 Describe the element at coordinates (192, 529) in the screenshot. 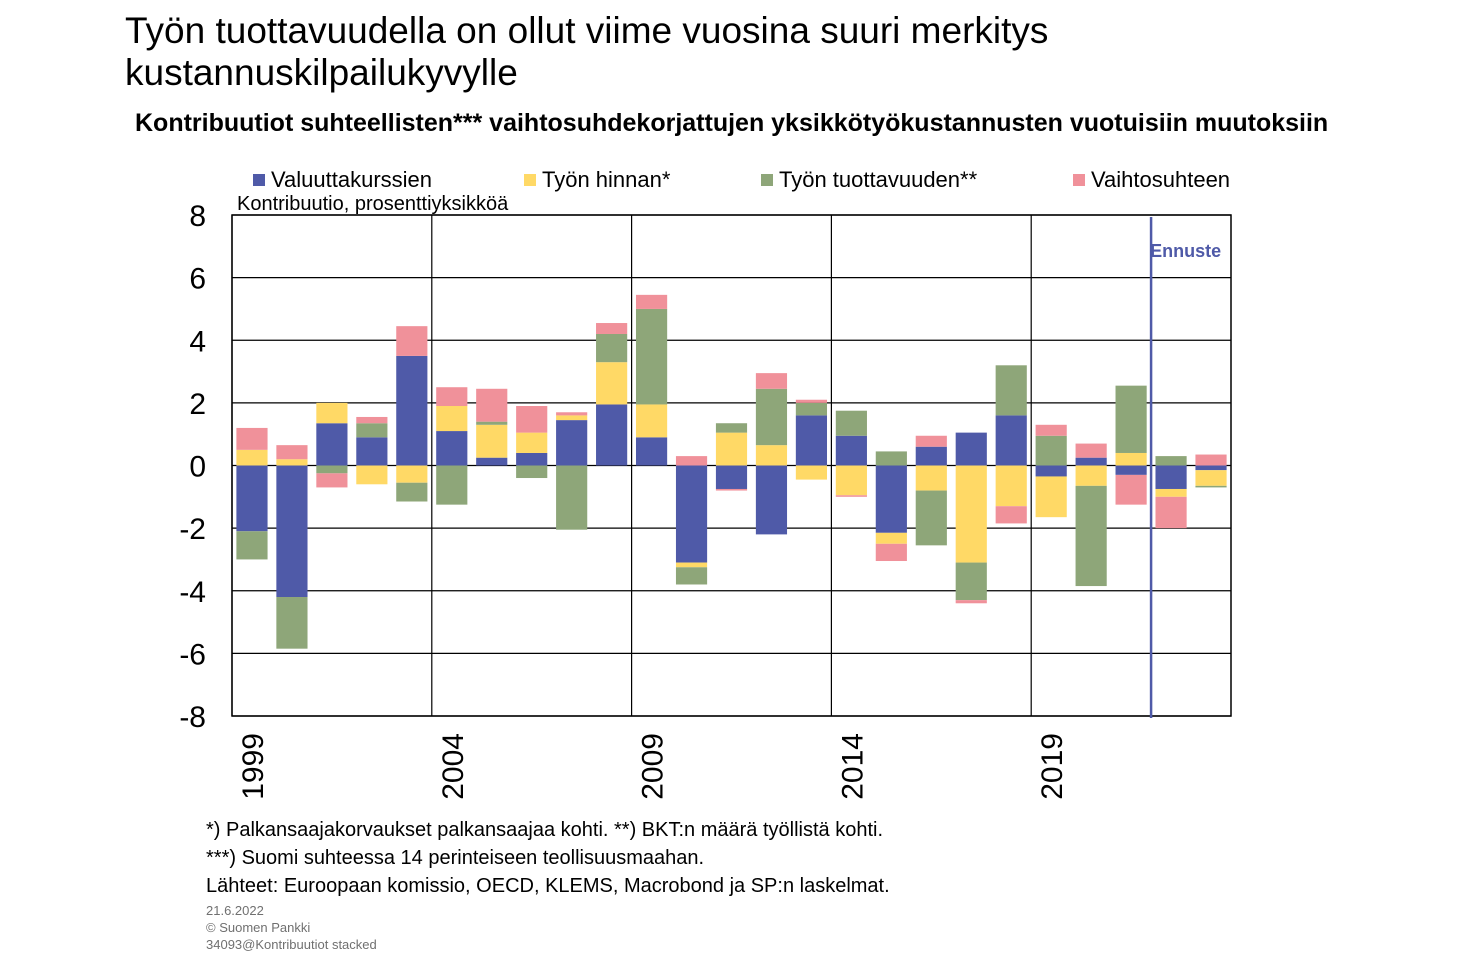

I see `y-tick-label: -2` at that location.